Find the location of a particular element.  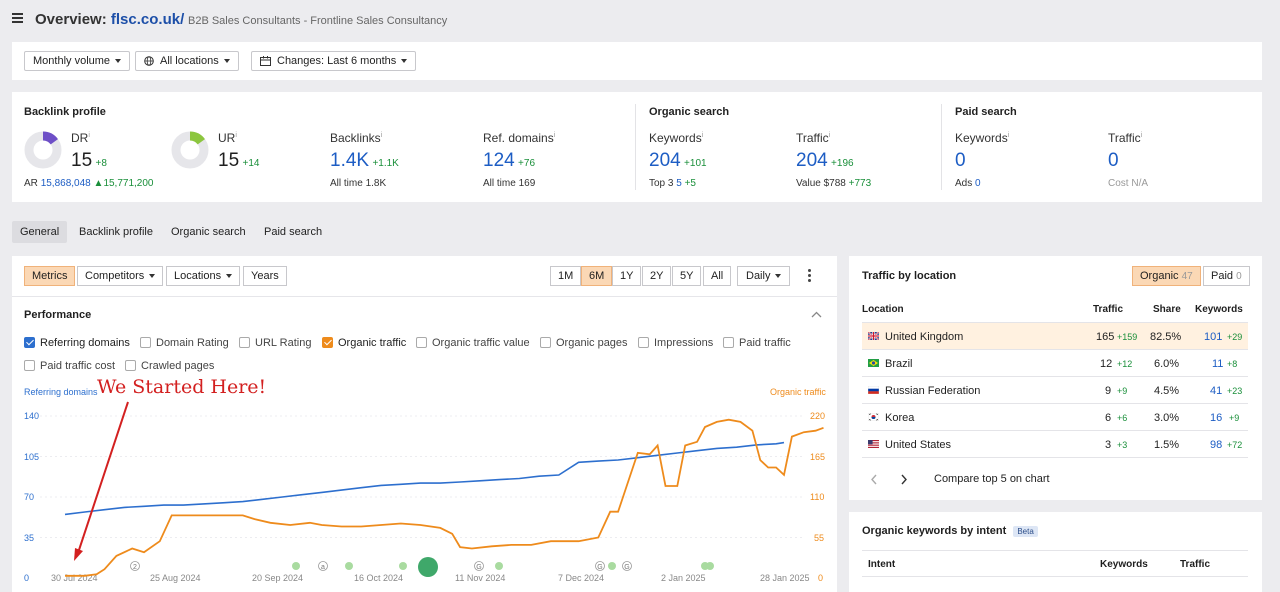

mode-locations: Locations is located at coordinates (203, 276).